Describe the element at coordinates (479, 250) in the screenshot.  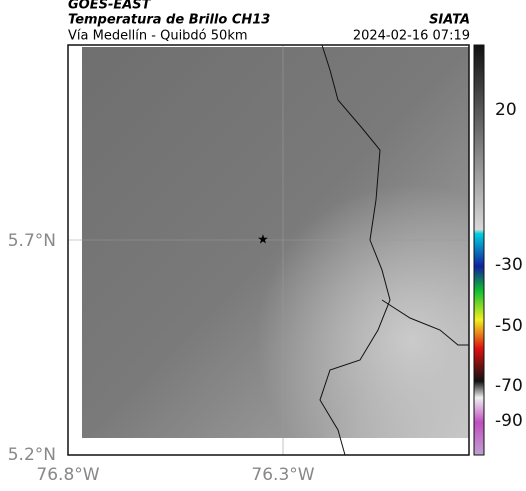
I see `colorbar` at that location.